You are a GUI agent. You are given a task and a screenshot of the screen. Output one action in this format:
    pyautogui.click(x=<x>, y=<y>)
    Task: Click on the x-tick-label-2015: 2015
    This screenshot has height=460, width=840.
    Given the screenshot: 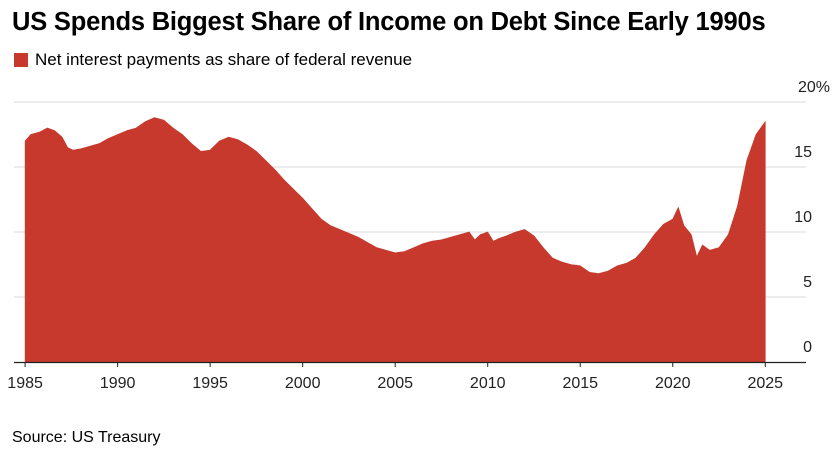 What is the action you would take?
    pyautogui.click(x=580, y=383)
    